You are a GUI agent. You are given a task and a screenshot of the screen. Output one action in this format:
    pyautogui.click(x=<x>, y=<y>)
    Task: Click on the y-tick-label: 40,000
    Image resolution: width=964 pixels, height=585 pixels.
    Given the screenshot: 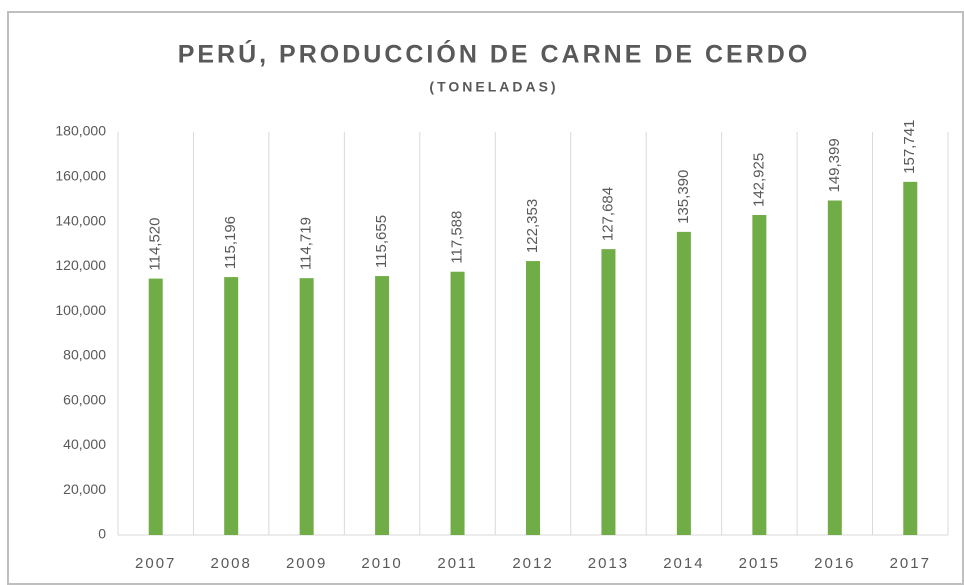 What is the action you would take?
    pyautogui.click(x=84, y=444)
    